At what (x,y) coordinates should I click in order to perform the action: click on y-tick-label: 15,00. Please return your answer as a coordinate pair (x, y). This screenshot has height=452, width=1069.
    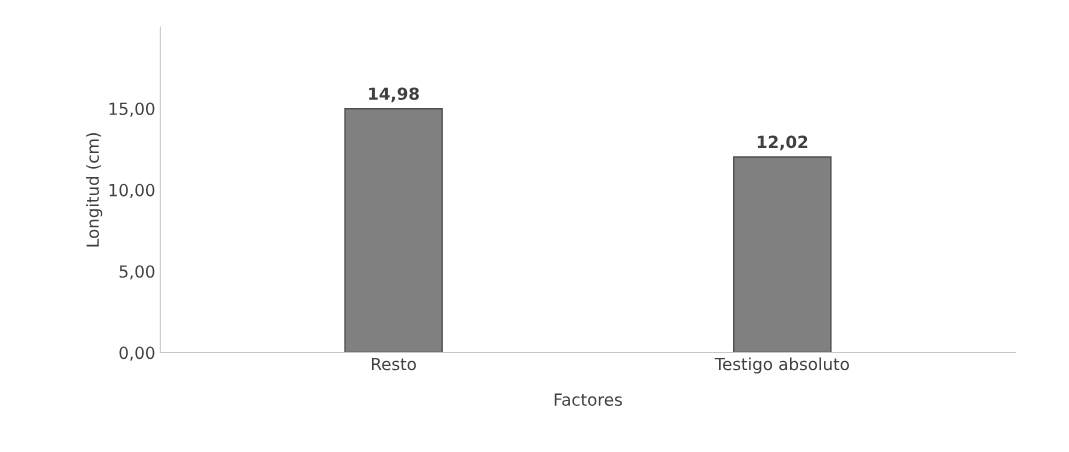
    Looking at the image, I should click on (132, 109).